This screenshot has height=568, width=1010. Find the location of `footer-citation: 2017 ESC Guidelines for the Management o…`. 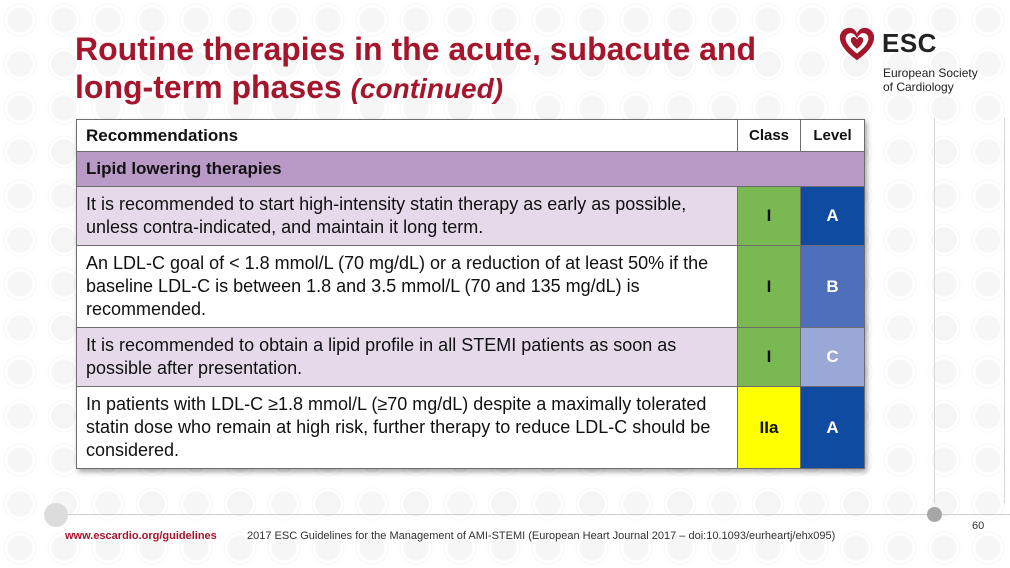

footer-citation: 2017 ESC Guidelines for the Management o… is located at coordinates (541, 536).